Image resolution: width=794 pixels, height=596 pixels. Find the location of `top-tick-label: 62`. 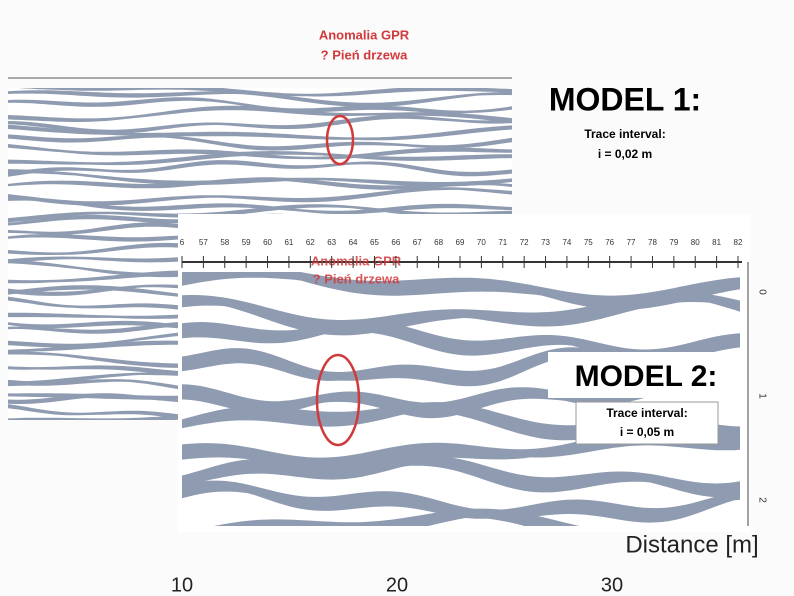

top-tick-label: 62 is located at coordinates (310, 242).